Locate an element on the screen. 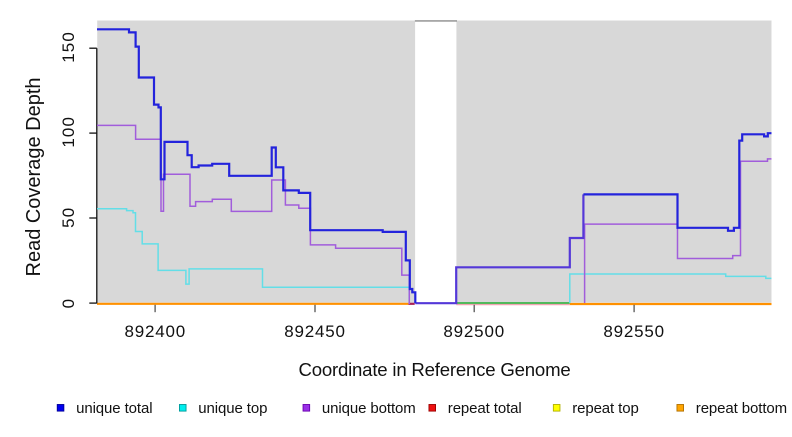  svg-text: 892450 is located at coordinates (315, 331).